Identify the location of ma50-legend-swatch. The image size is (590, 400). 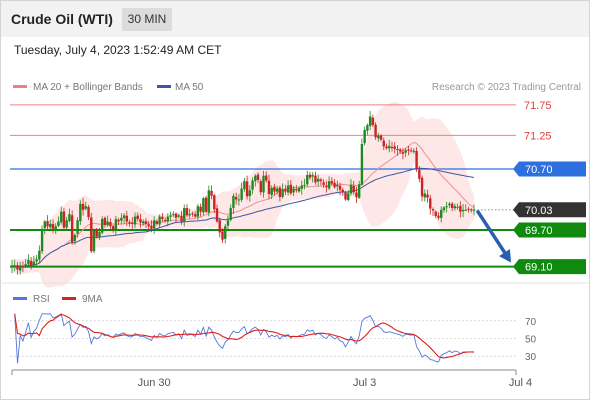
(164, 86).